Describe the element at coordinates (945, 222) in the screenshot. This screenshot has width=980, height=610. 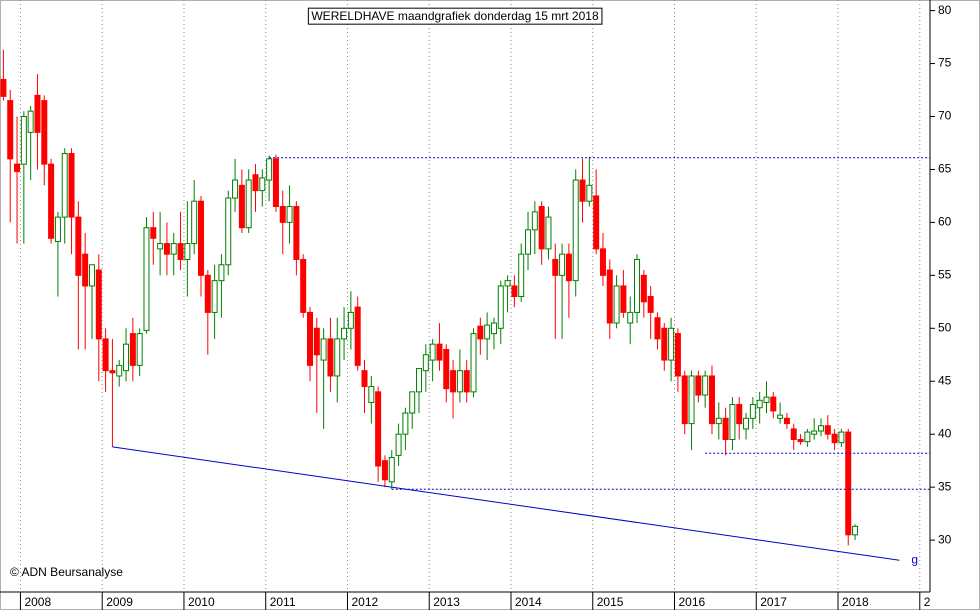
I see `y-tick-label: 60` at that location.